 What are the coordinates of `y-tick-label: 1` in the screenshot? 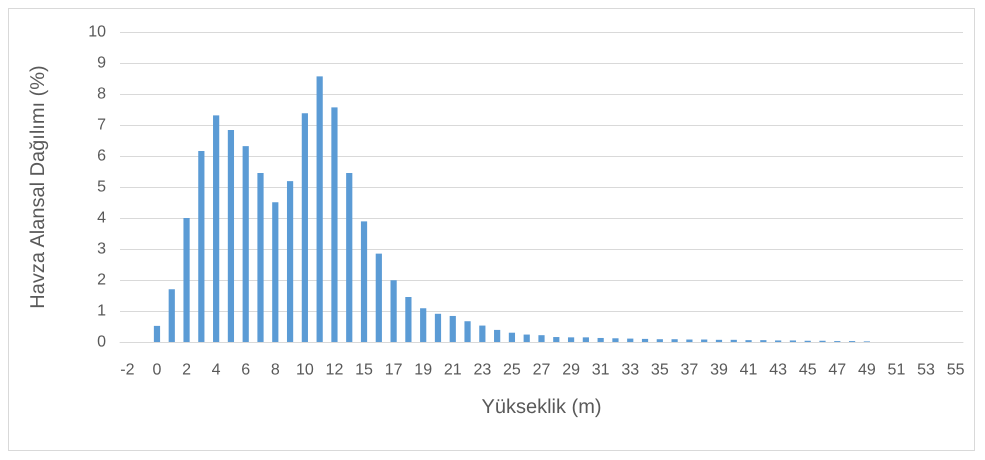 It's located at (101, 311).